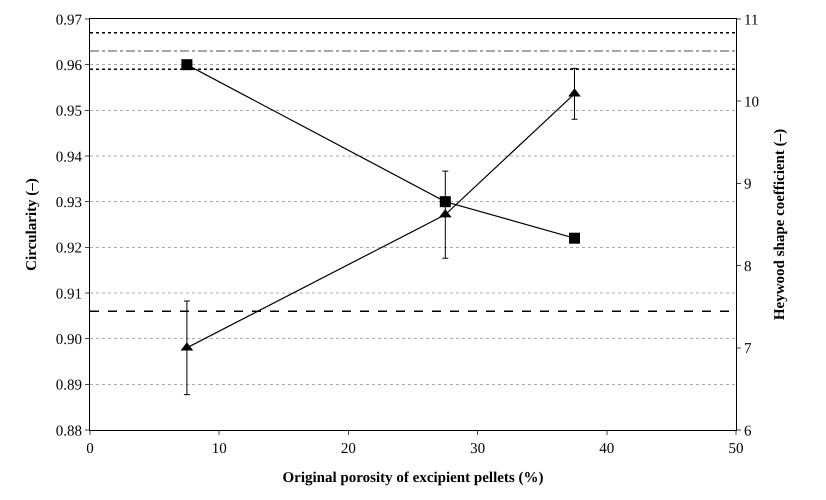 The width and height of the screenshot is (826, 500). Describe the element at coordinates (69, 20) in the screenshot. I see `y-tick-label: 0.97` at that location.